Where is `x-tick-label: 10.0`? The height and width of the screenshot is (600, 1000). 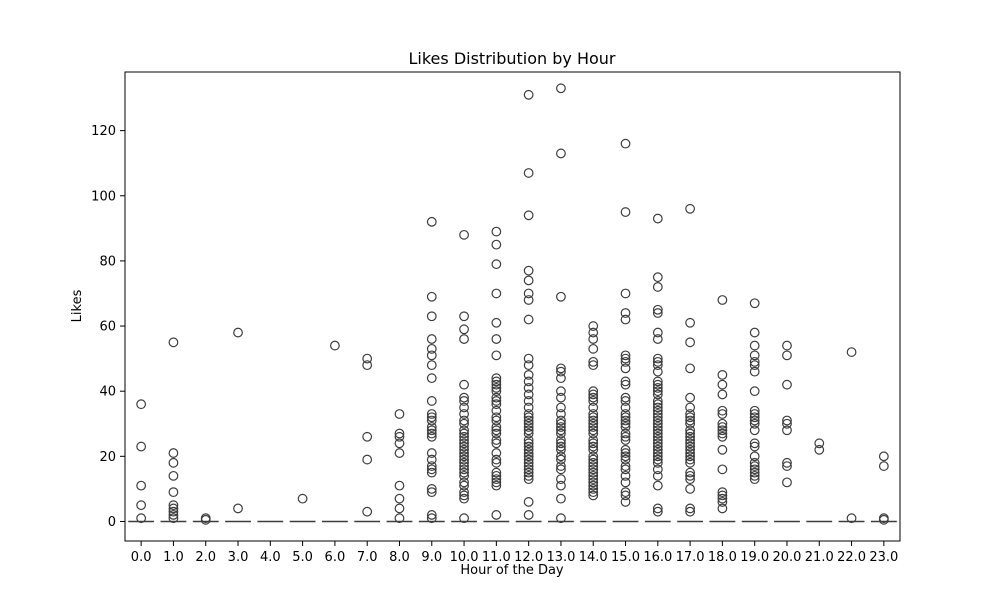
x-tick-label: 10.0 is located at coordinates (464, 557).